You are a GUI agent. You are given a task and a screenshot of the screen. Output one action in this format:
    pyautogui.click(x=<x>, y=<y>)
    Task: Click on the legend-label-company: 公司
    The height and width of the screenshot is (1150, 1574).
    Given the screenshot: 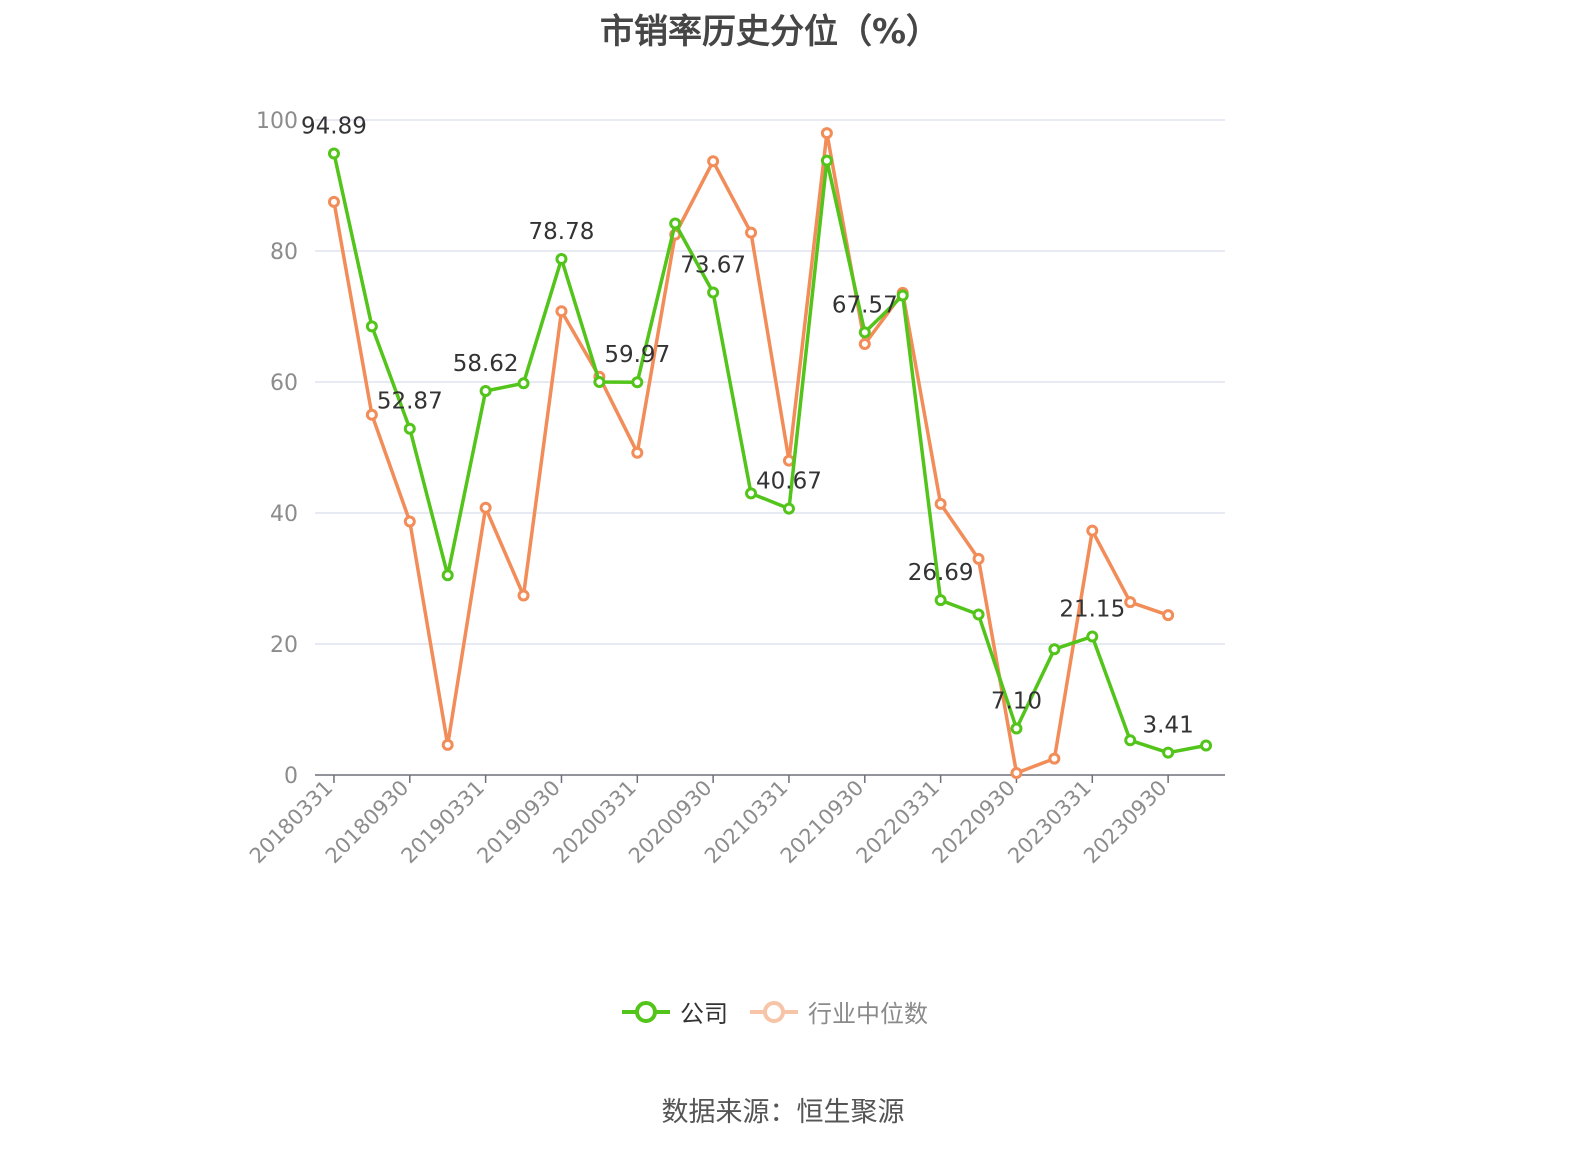 What is the action you would take?
    pyautogui.click(x=704, y=1014)
    